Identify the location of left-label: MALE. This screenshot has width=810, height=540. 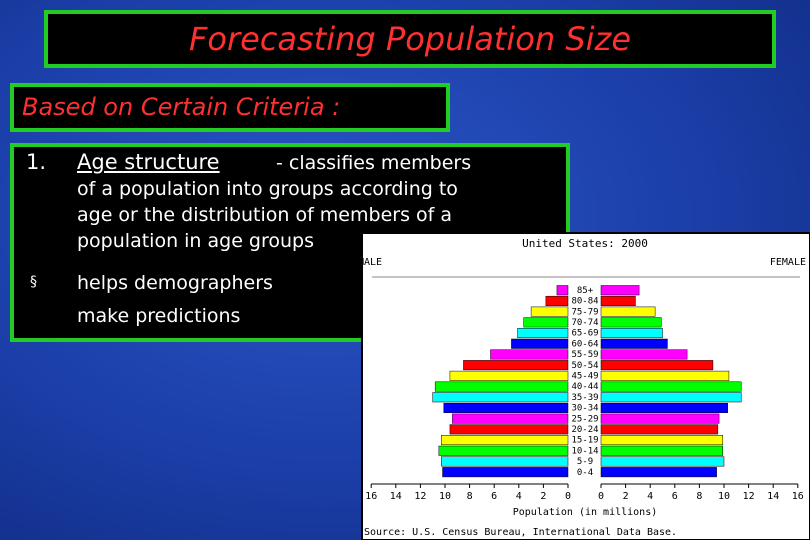
(370, 262).